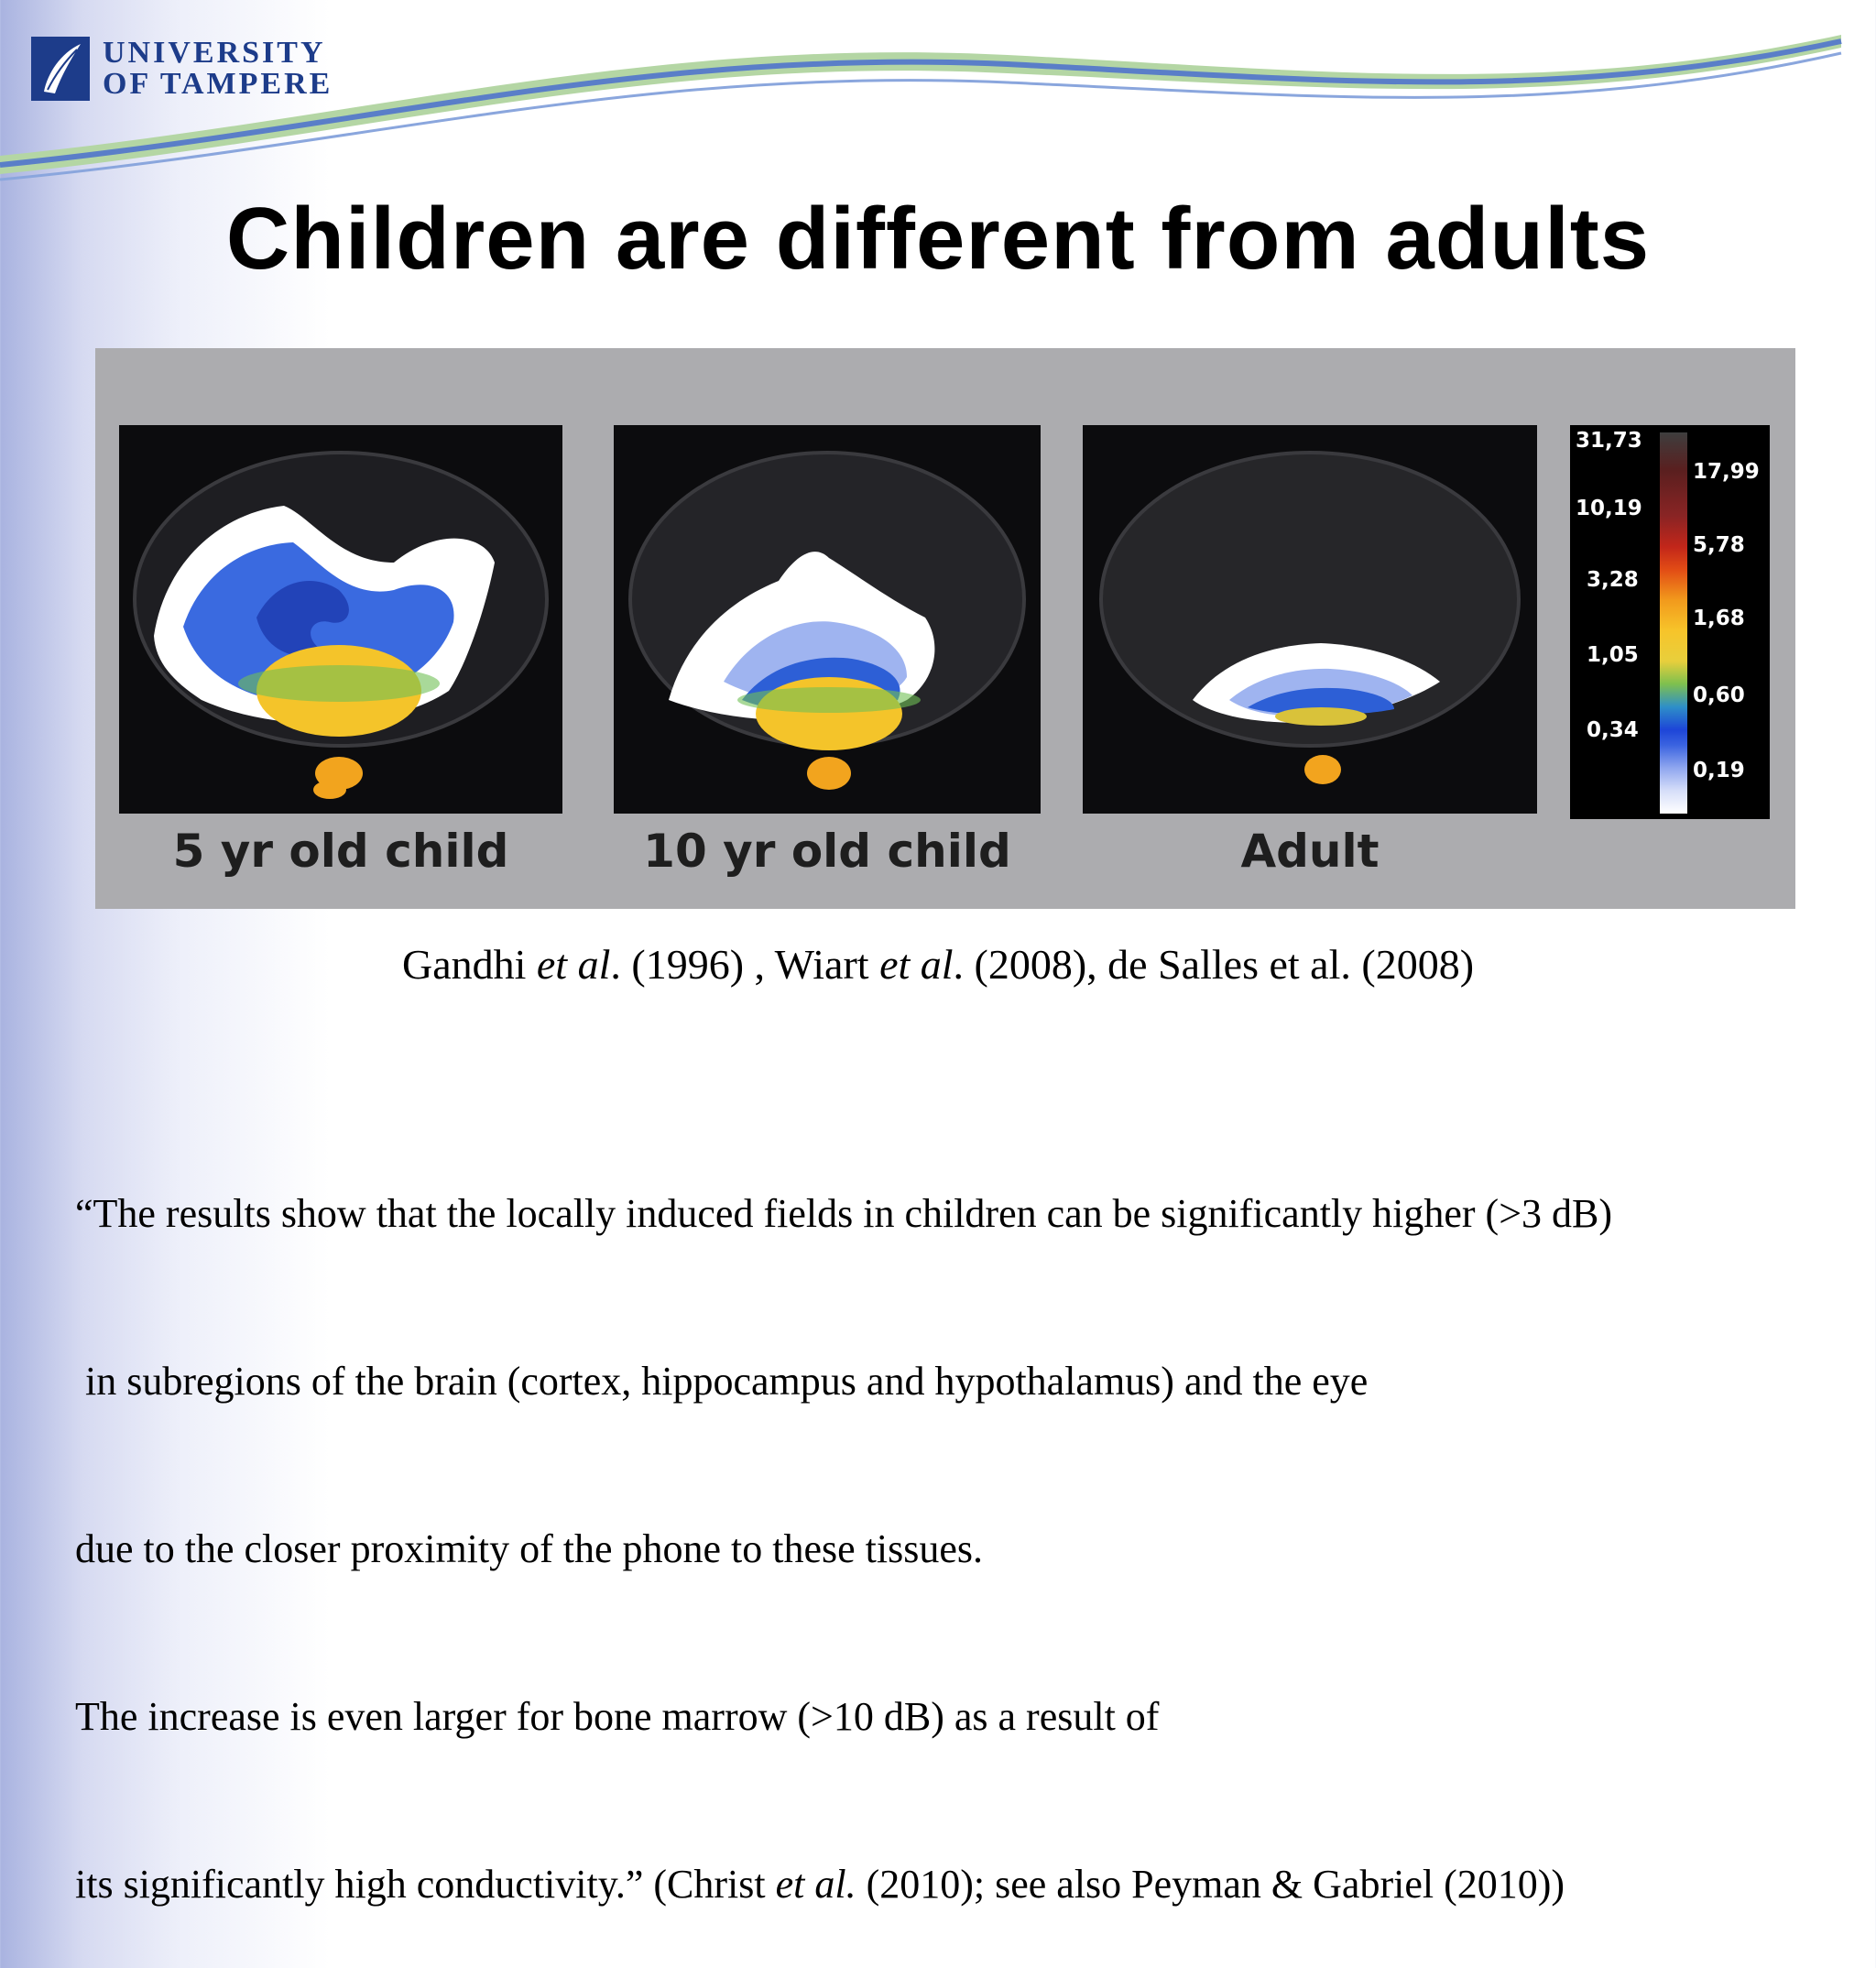 The width and height of the screenshot is (1876, 1968). What do you see at coordinates (938, 239) in the screenshot?
I see `slide-title: Children are different from adults` at bounding box center [938, 239].